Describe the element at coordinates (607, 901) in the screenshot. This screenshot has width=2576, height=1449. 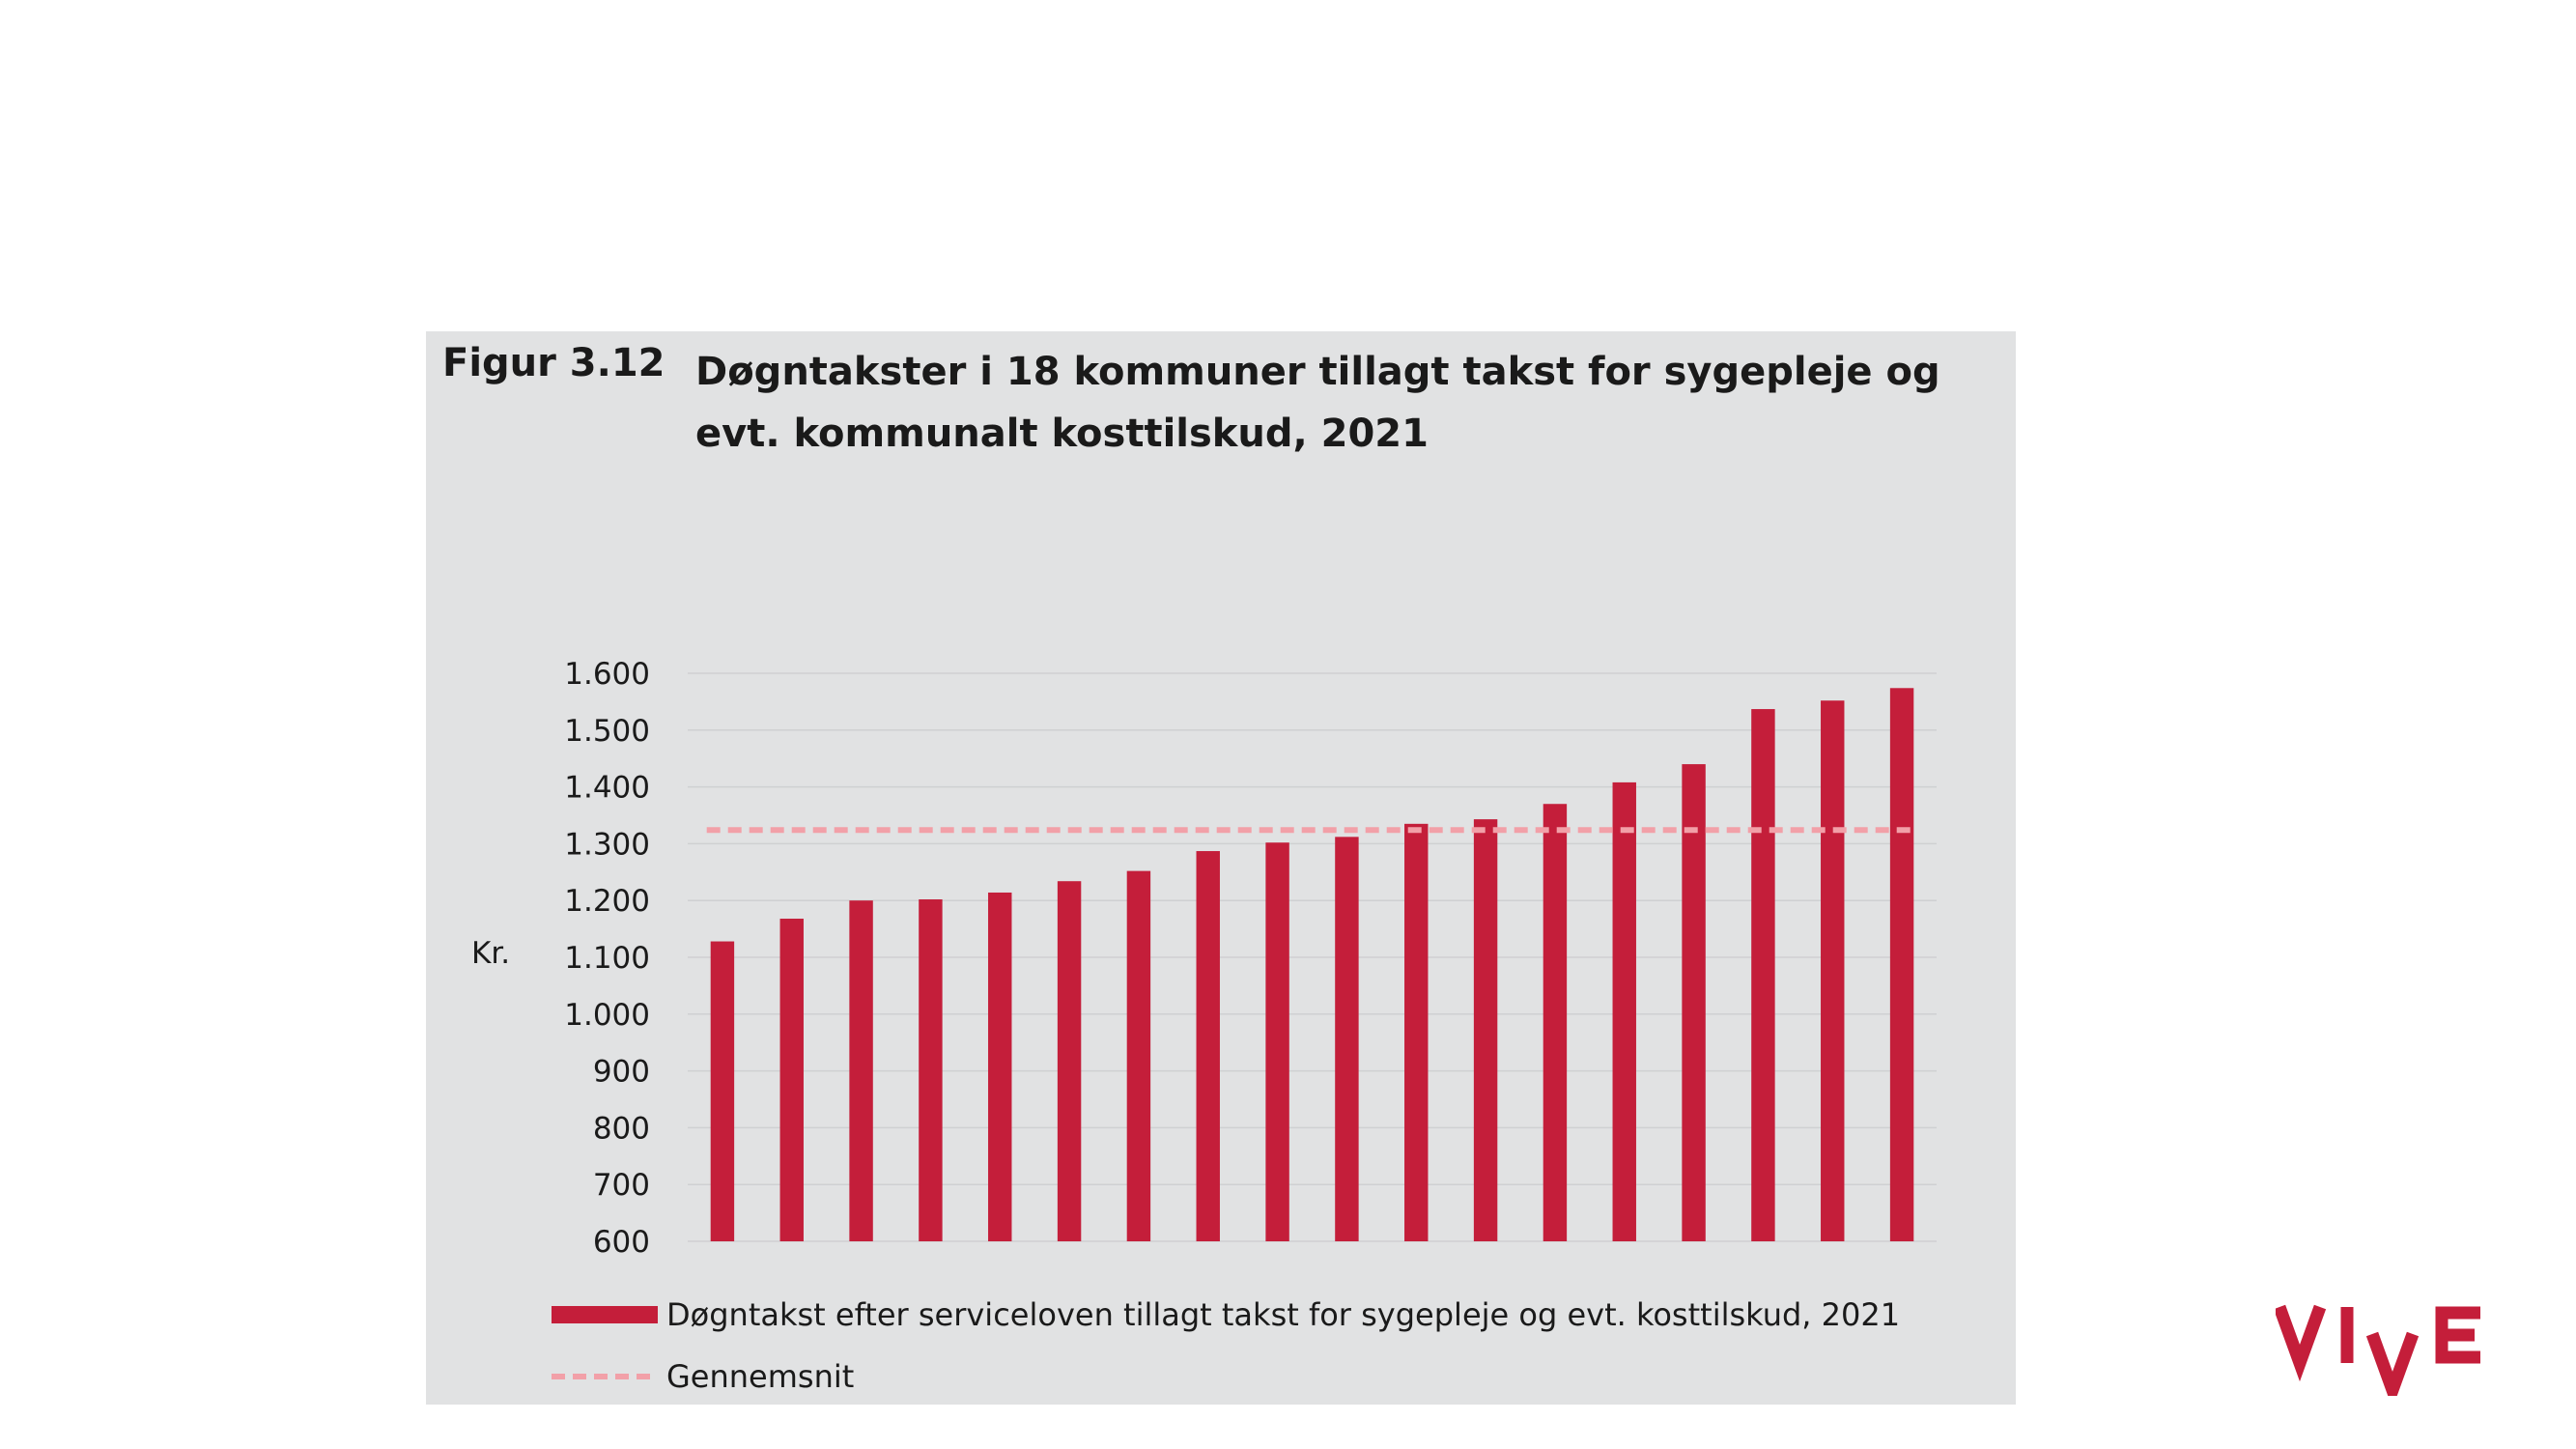
I see `y-tick-label: 1.200` at that location.